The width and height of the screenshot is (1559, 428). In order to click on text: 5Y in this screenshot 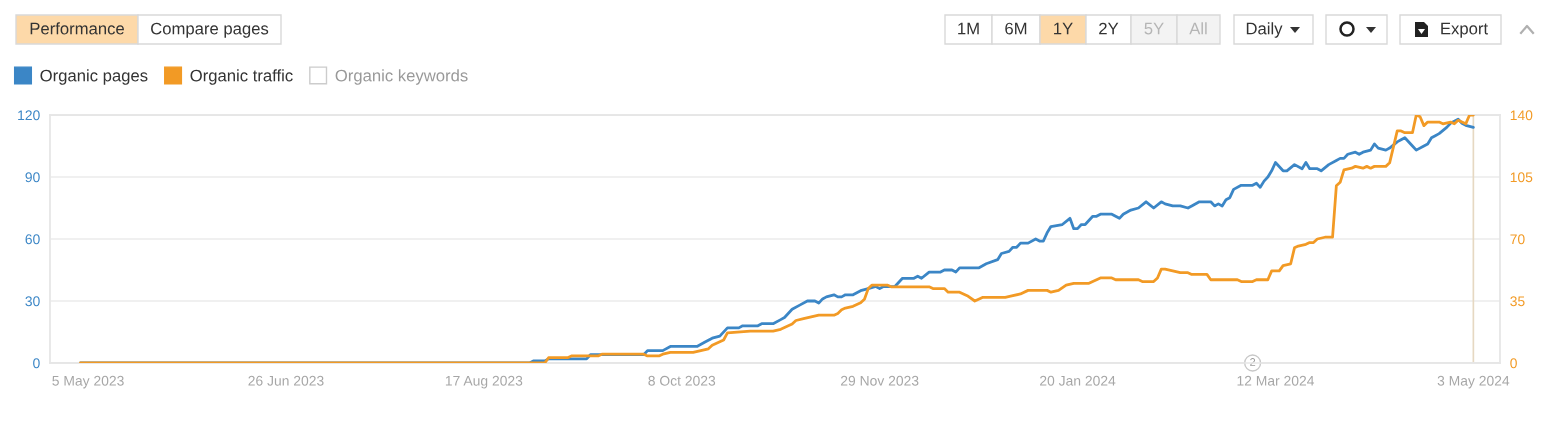, I will do `click(1154, 28)`.